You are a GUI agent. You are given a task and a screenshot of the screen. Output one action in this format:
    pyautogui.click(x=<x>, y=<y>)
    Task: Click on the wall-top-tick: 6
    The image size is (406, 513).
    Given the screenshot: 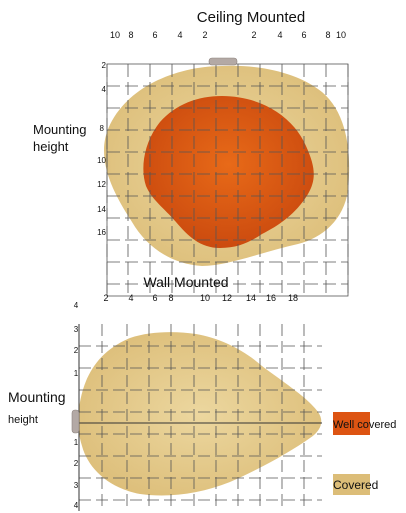 What is the action you would take?
    pyautogui.click(x=154, y=298)
    